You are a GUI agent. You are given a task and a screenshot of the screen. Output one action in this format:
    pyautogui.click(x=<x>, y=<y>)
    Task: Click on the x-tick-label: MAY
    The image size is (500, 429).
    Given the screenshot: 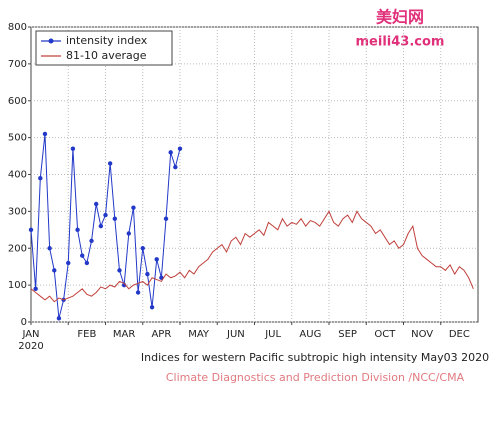 What is the action you would take?
    pyautogui.click(x=199, y=334)
    